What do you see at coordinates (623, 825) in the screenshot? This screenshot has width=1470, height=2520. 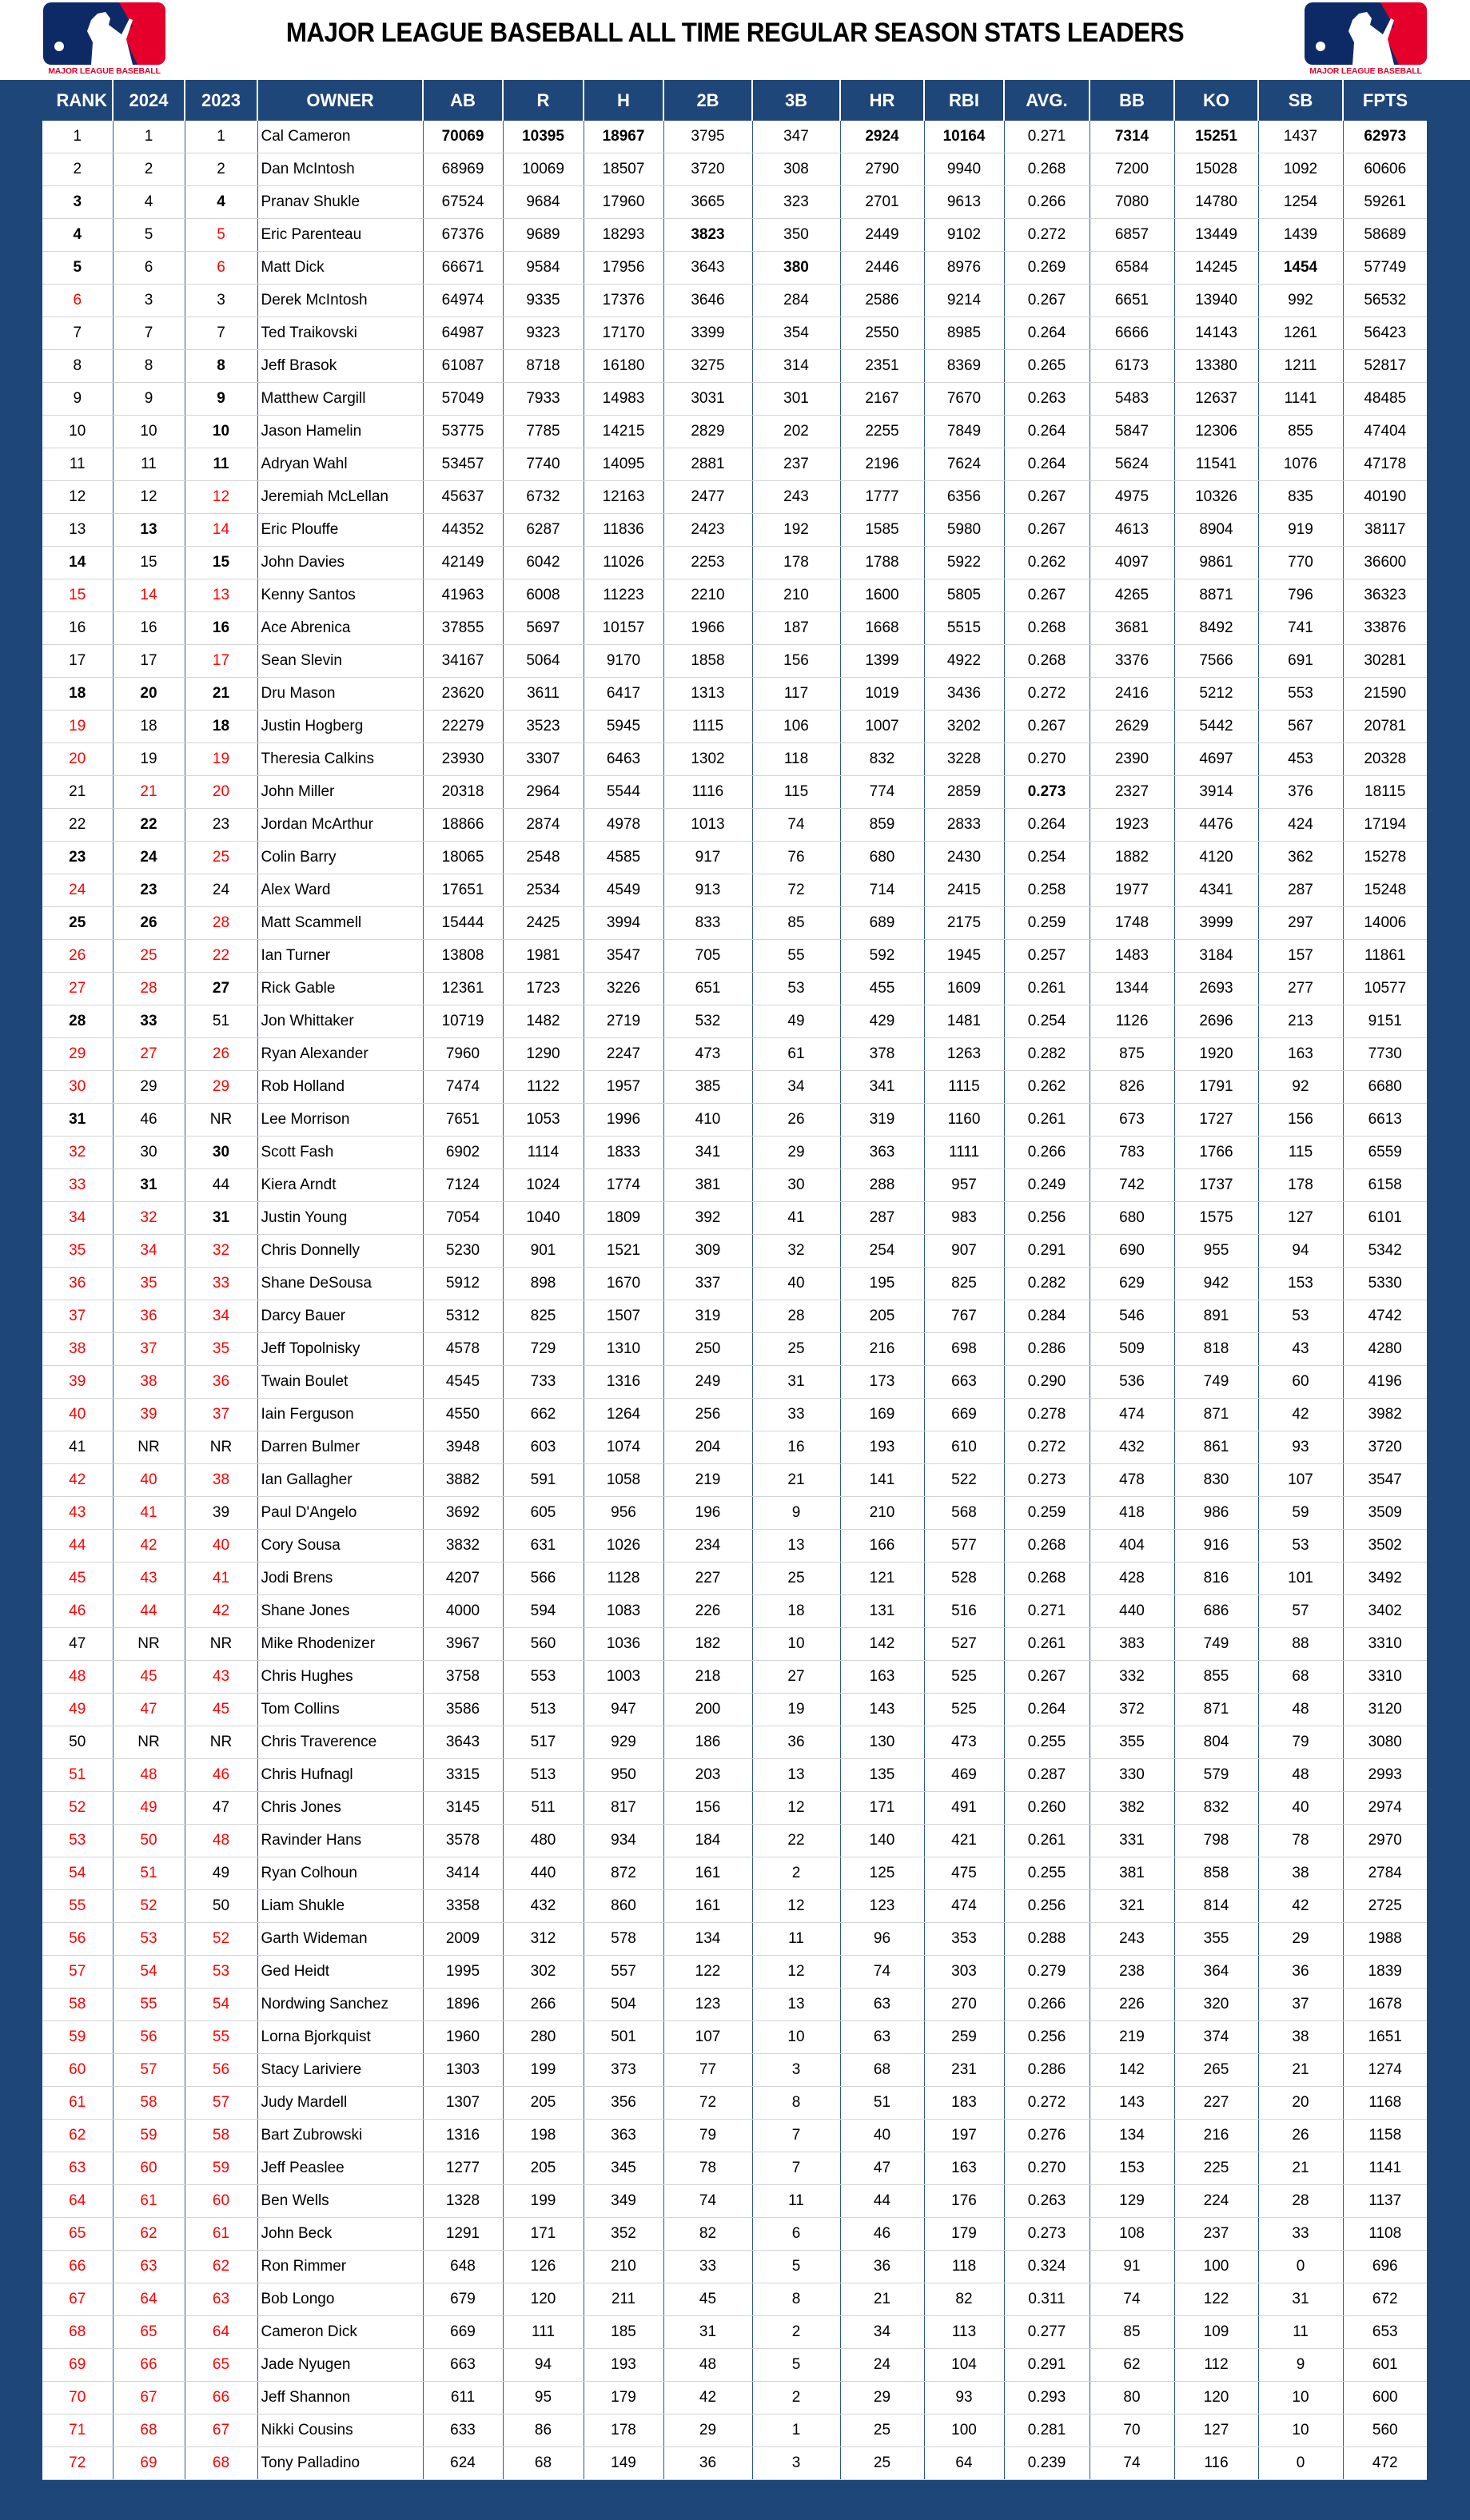 I see `cell-h: 4978` at bounding box center [623, 825].